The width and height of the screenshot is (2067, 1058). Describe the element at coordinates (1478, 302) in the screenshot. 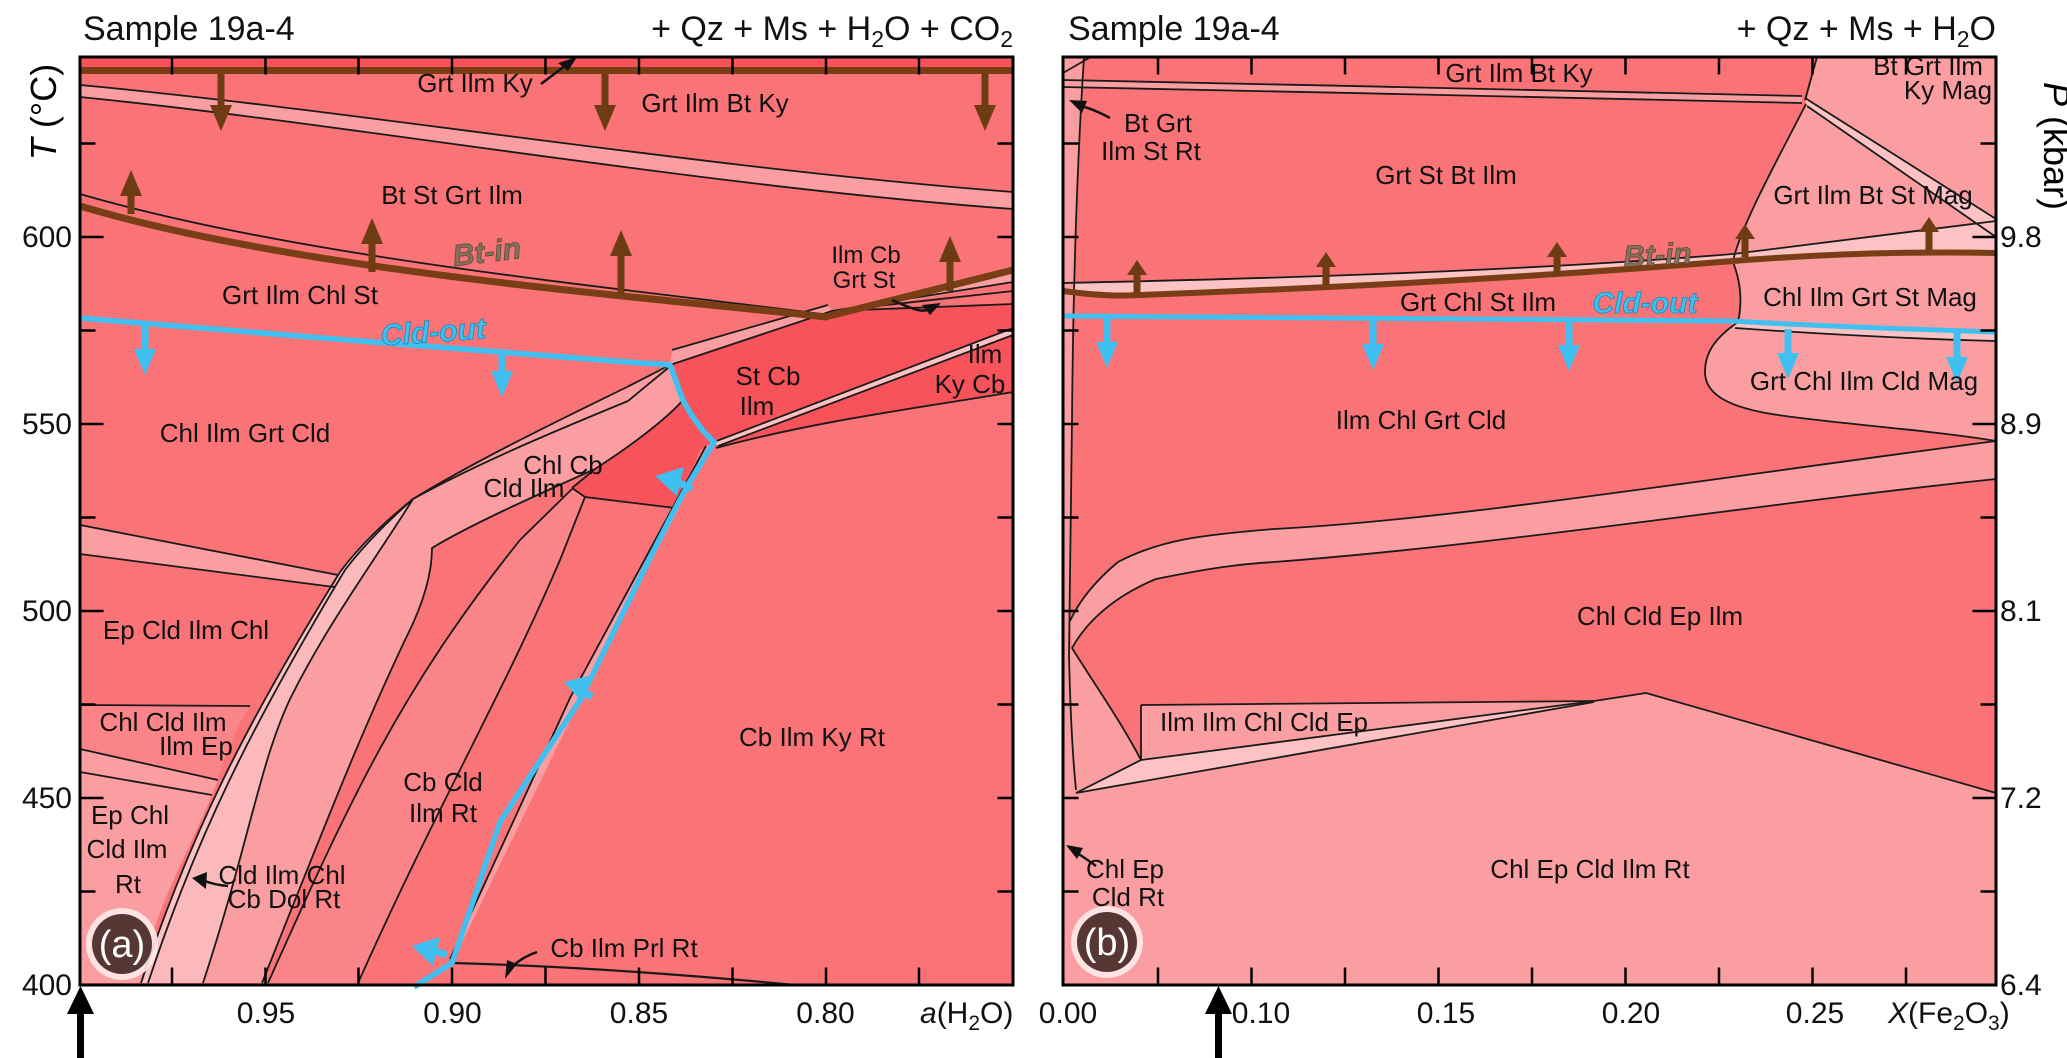

I see `svg-text: Grt Chl St Ilm` at that location.